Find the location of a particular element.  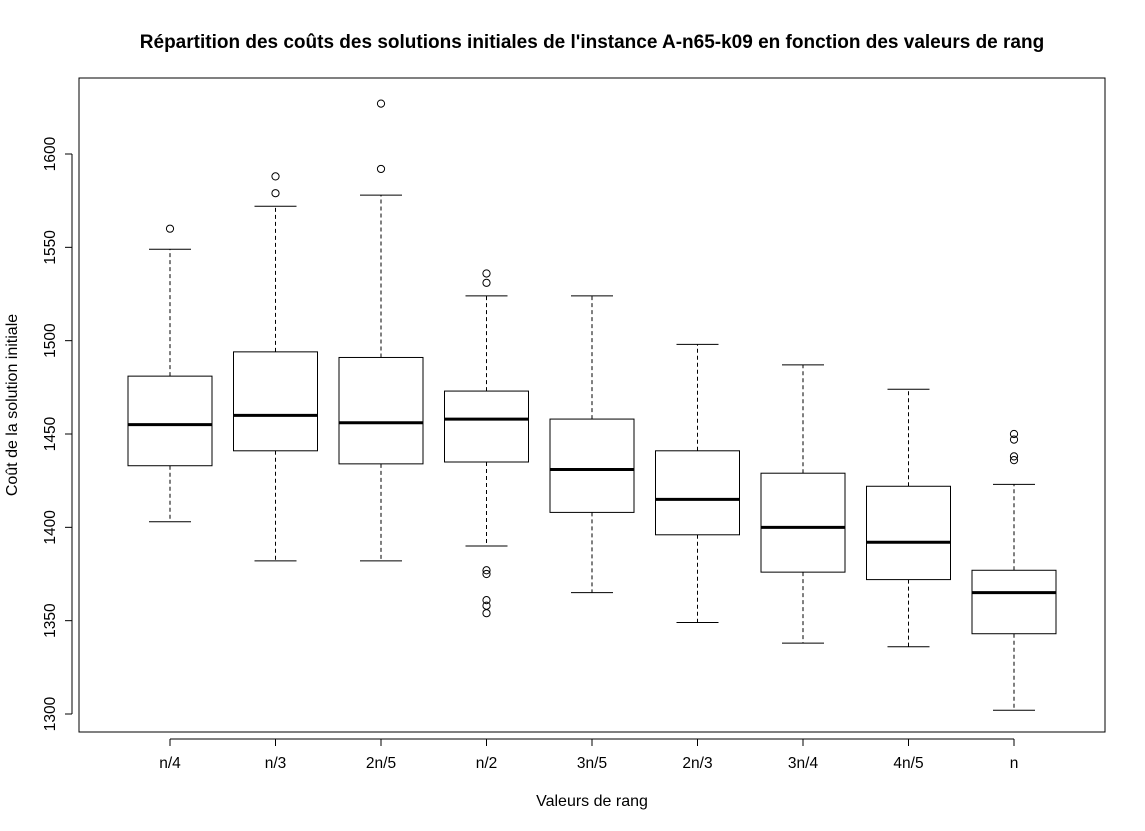

x-tick-label: 2n/3 is located at coordinates (697, 763).